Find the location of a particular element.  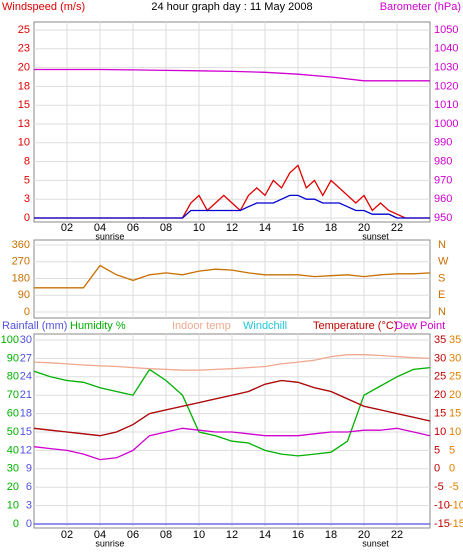

y-tick-label: 90 is located at coordinates (24, 295).